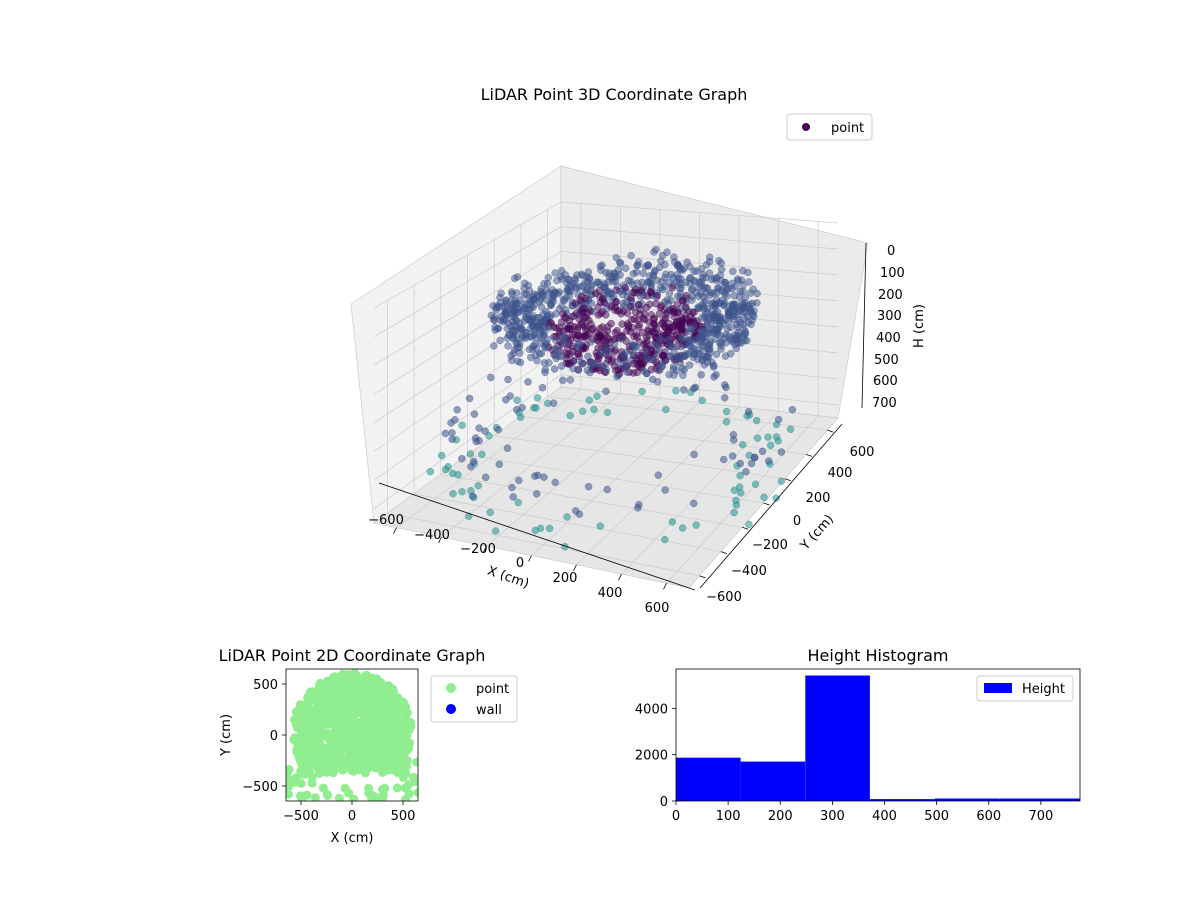 The width and height of the screenshot is (1200, 900). Describe the element at coordinates (878, 655) in the screenshot. I see `chart-title-hist: Height Histogram` at that location.